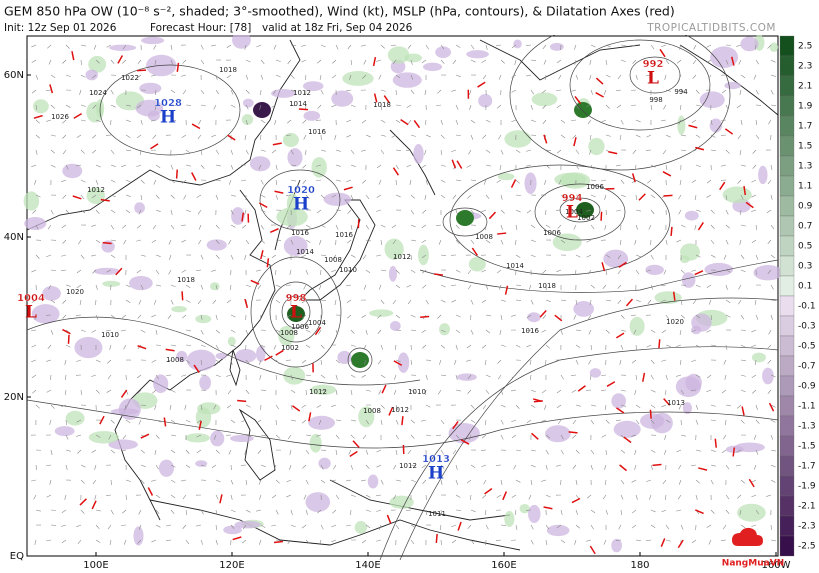 The width and height of the screenshot is (819, 573). I want to click on center-value: 1004, so click(31, 298).